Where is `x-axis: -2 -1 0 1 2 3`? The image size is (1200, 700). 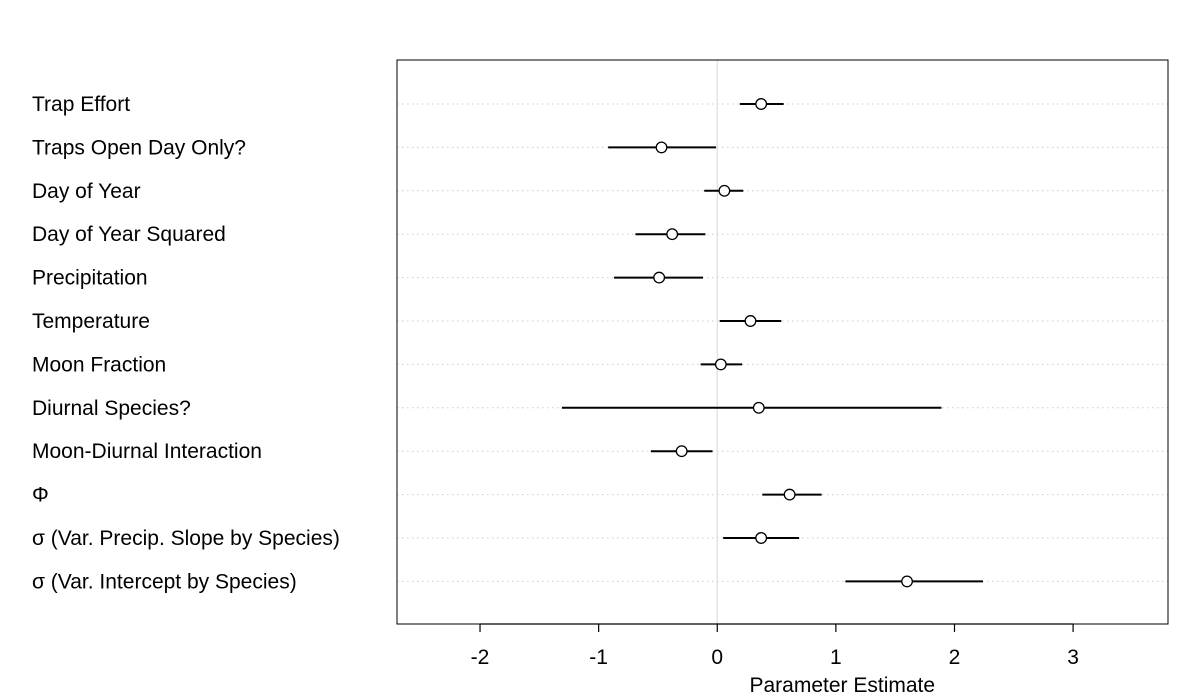 x-axis: -2 -1 0 1 2 3 is located at coordinates (775, 646).